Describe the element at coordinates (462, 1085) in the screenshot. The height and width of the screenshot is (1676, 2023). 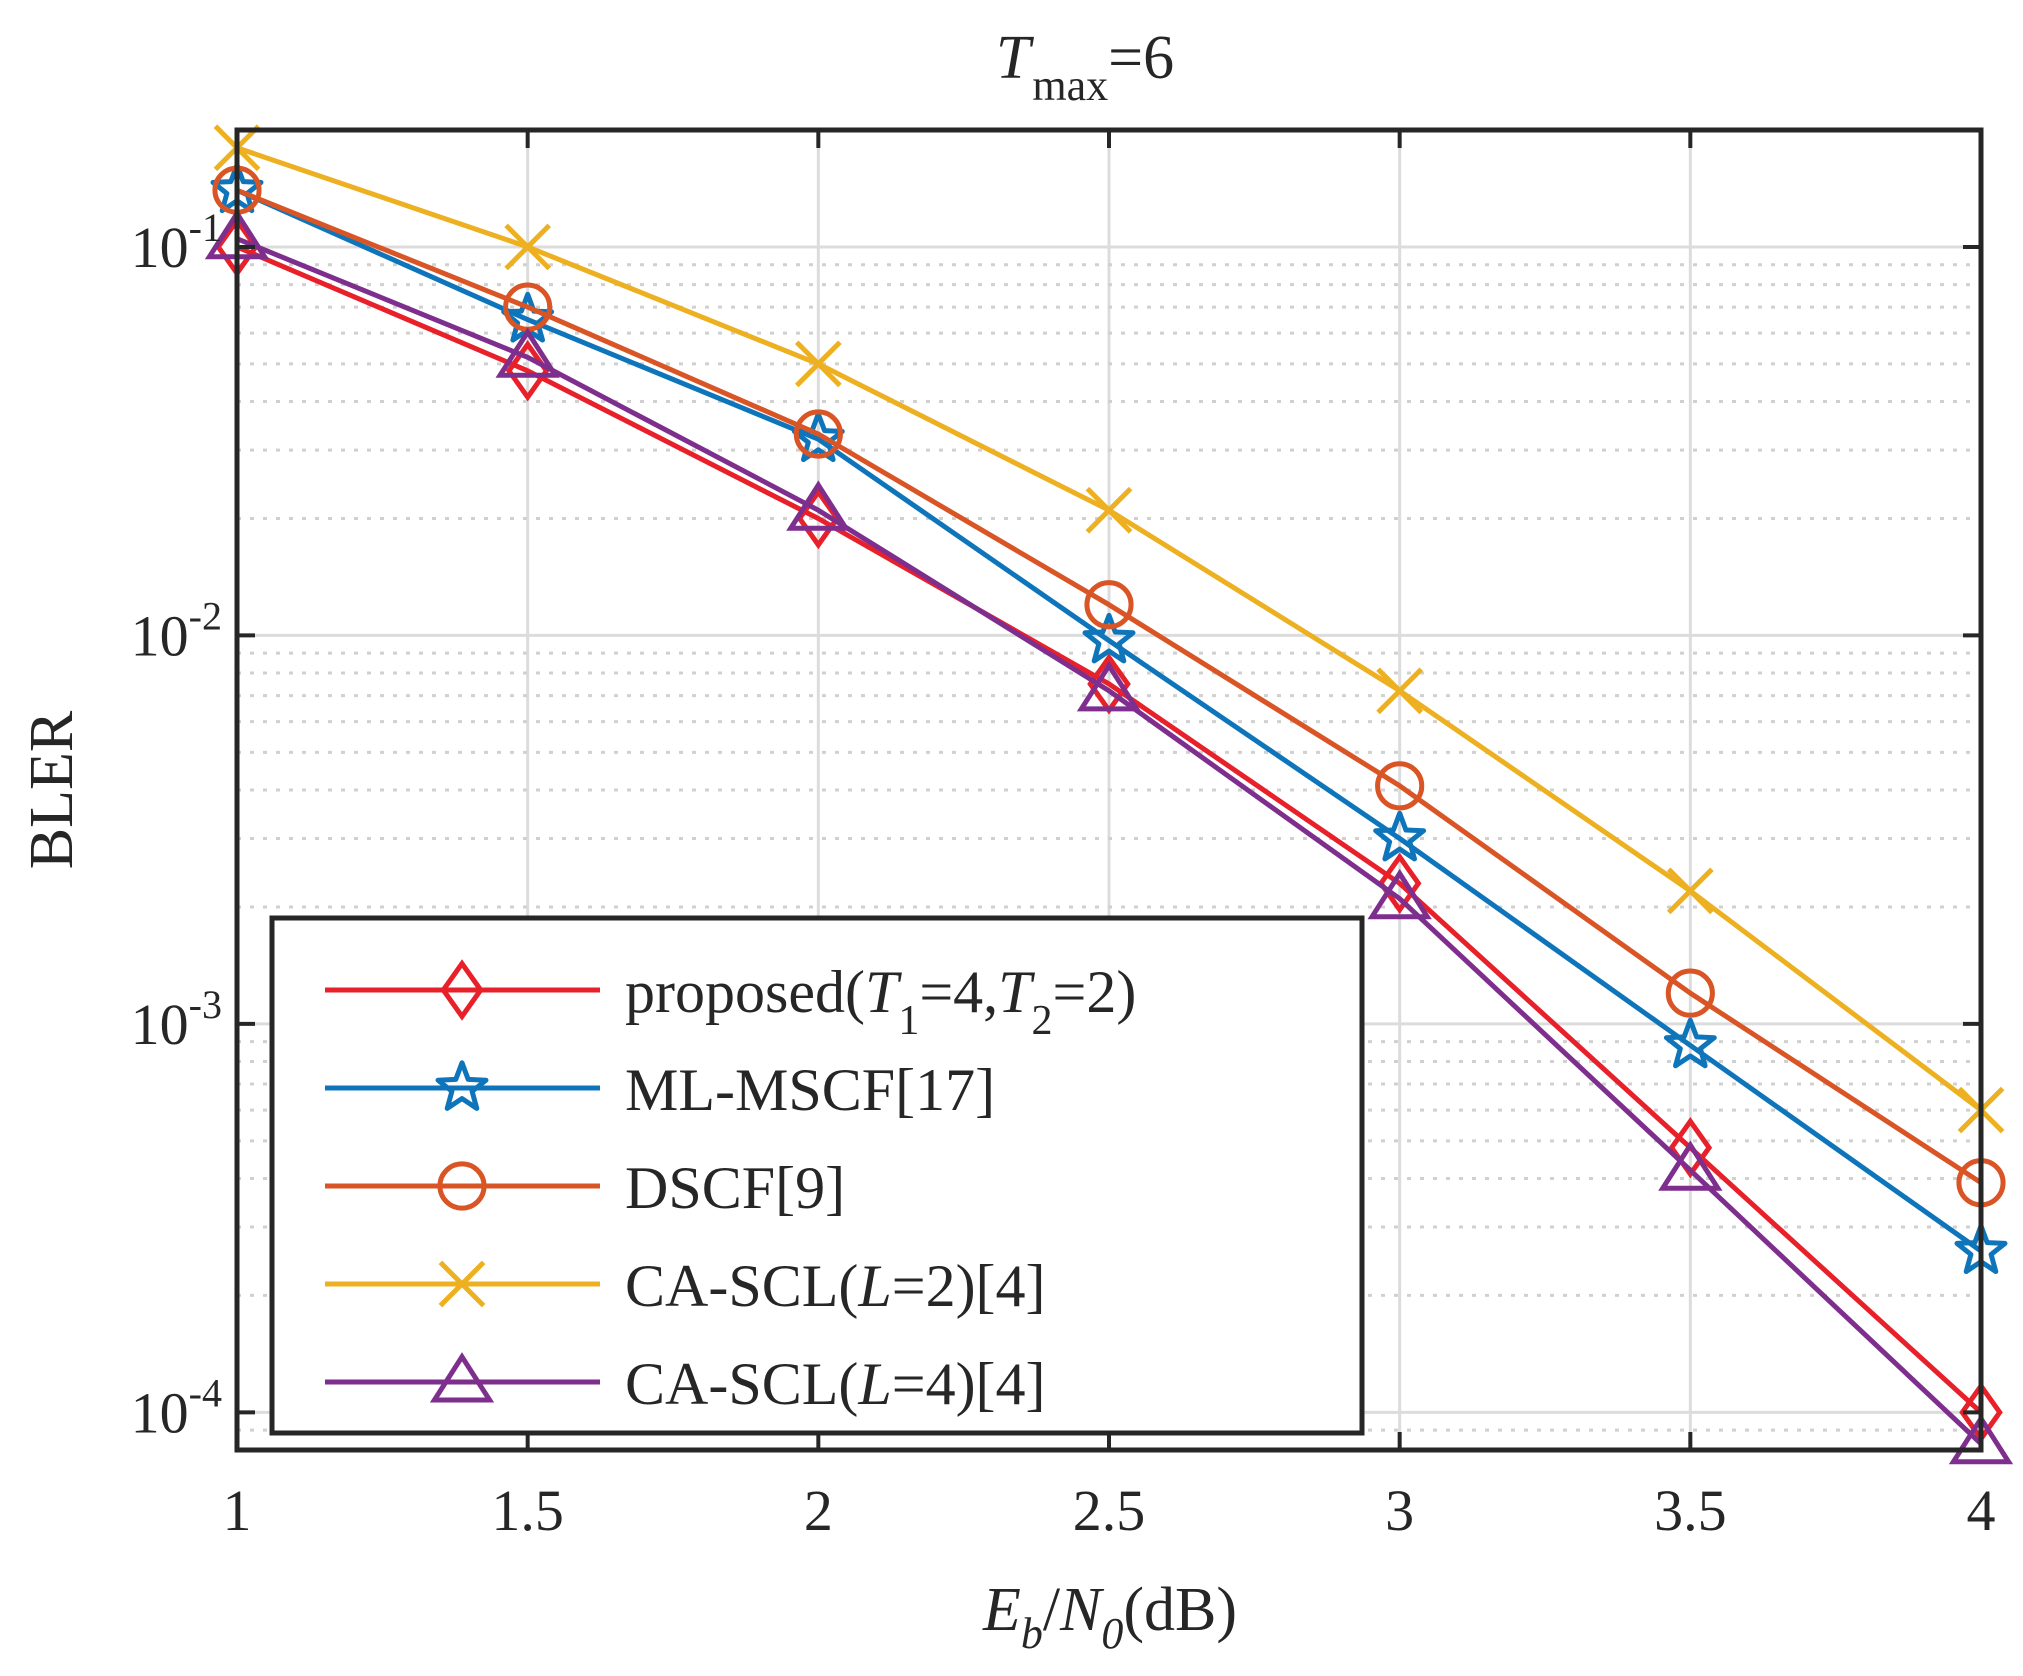
I see `legend-marker-star` at that location.